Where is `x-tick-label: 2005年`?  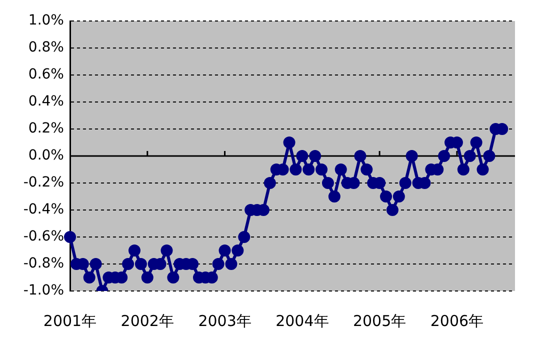 x-tick-label: 2005年 is located at coordinates (379, 321).